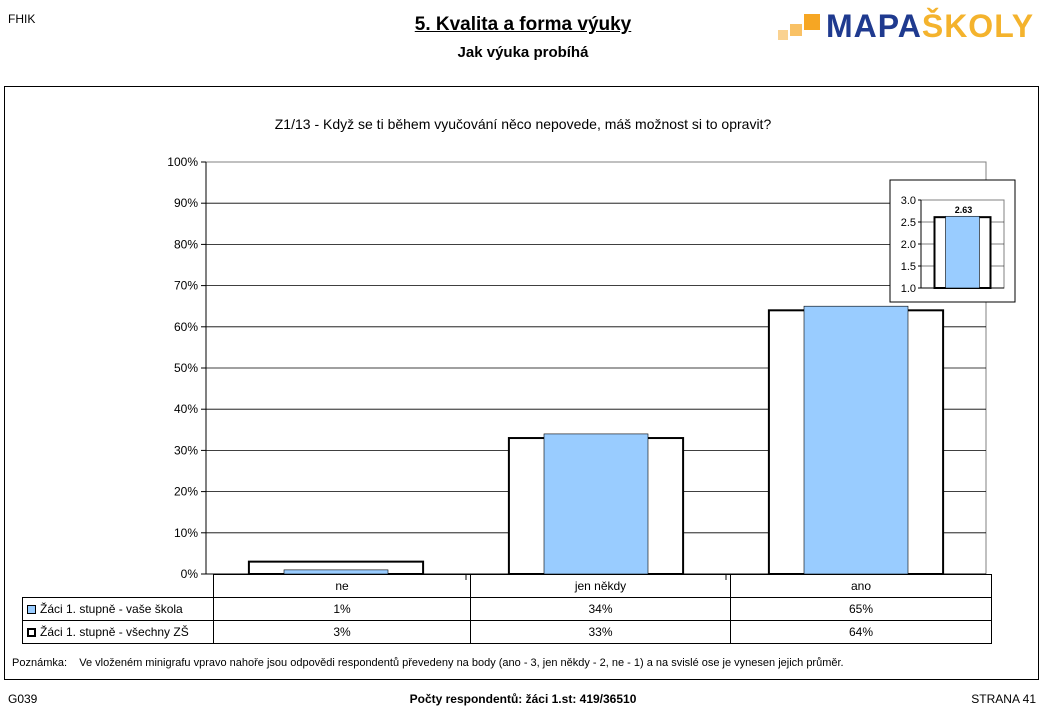  What do you see at coordinates (118, 586) in the screenshot?
I see `table-corner` at bounding box center [118, 586].